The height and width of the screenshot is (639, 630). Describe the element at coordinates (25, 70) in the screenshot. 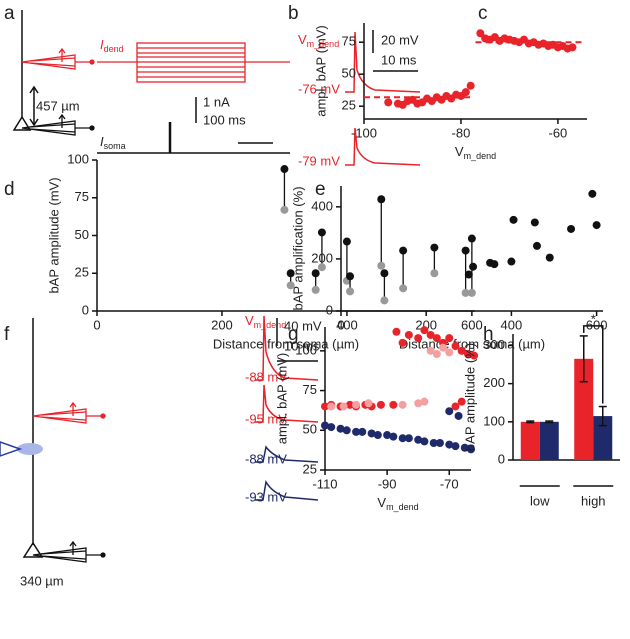

I see `neuron-a` at that location.